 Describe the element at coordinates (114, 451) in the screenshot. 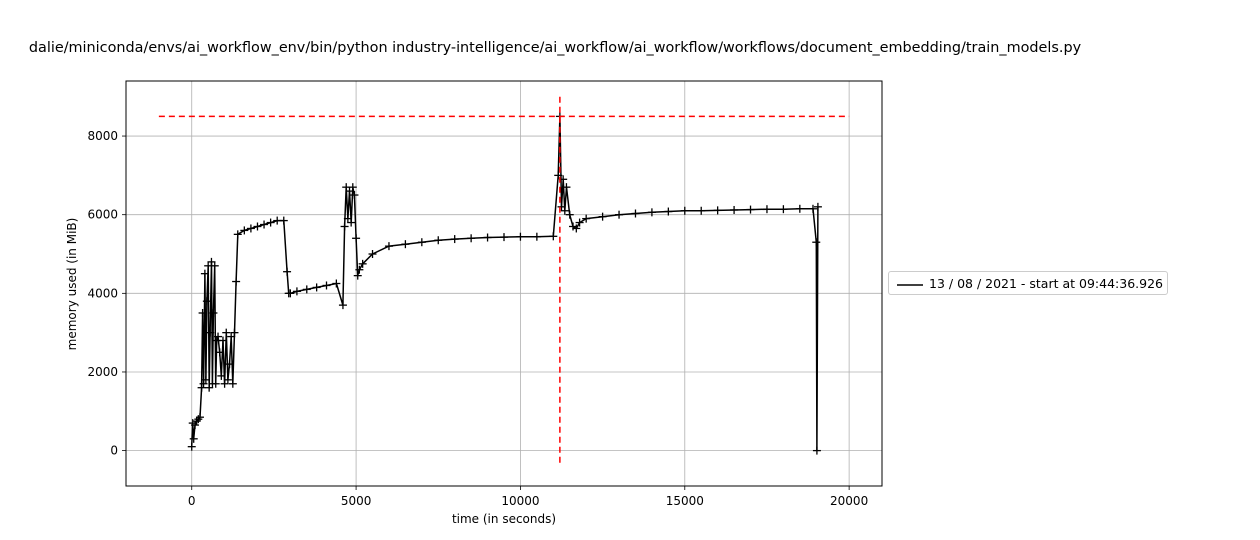

I see `y-tick-label: 0` at that location.